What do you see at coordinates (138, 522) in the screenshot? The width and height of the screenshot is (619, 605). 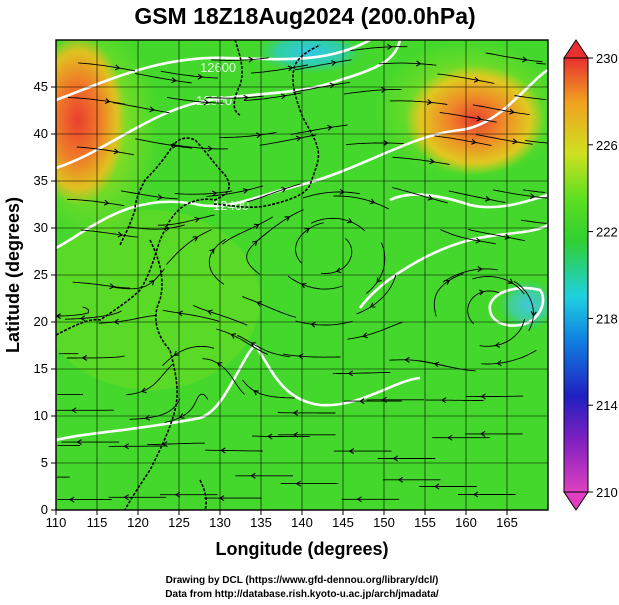 I see `x-tick-label: 120` at bounding box center [138, 522].